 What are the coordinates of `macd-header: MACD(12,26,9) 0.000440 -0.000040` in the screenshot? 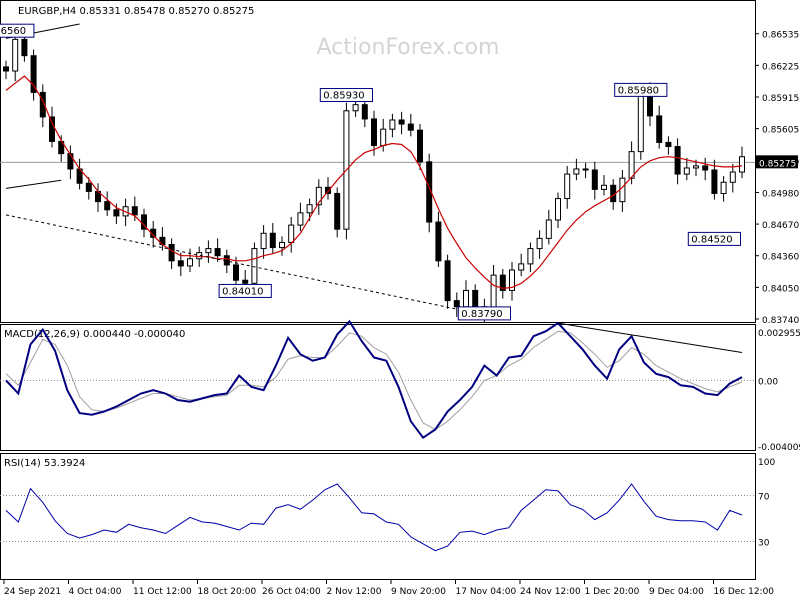 It's located at (94, 334).